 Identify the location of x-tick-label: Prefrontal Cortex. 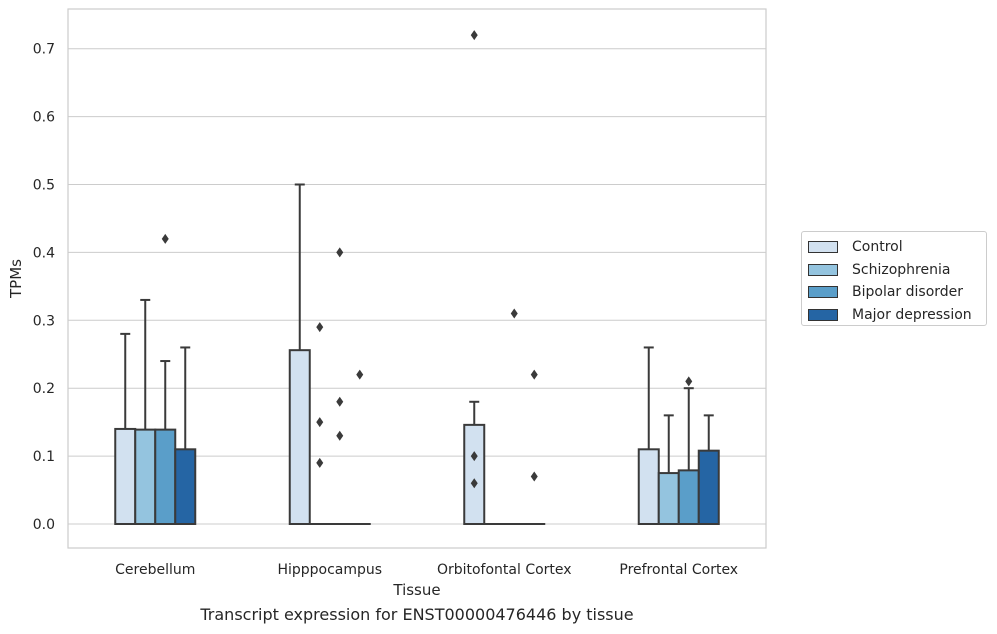
(678, 570).